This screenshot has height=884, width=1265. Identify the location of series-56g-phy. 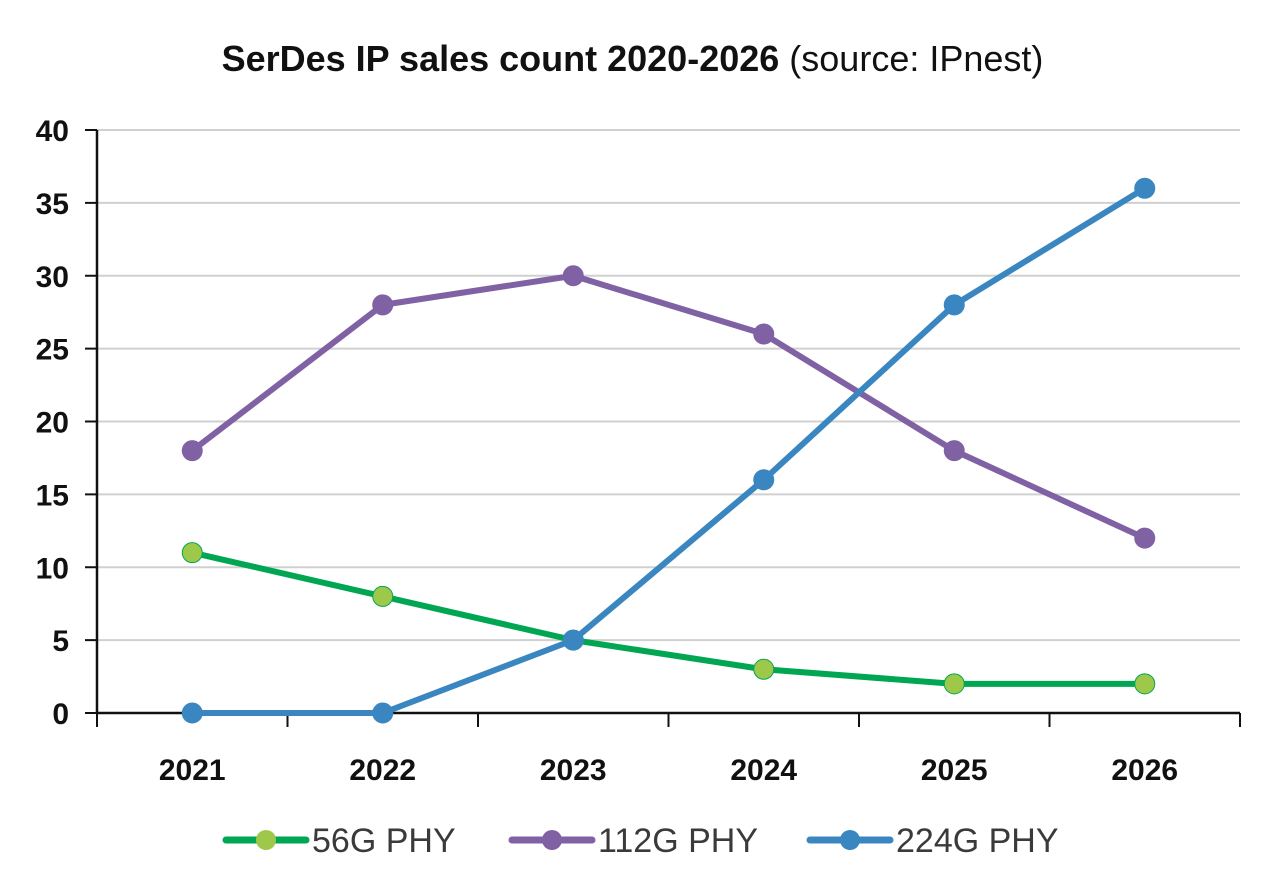
(668, 618).